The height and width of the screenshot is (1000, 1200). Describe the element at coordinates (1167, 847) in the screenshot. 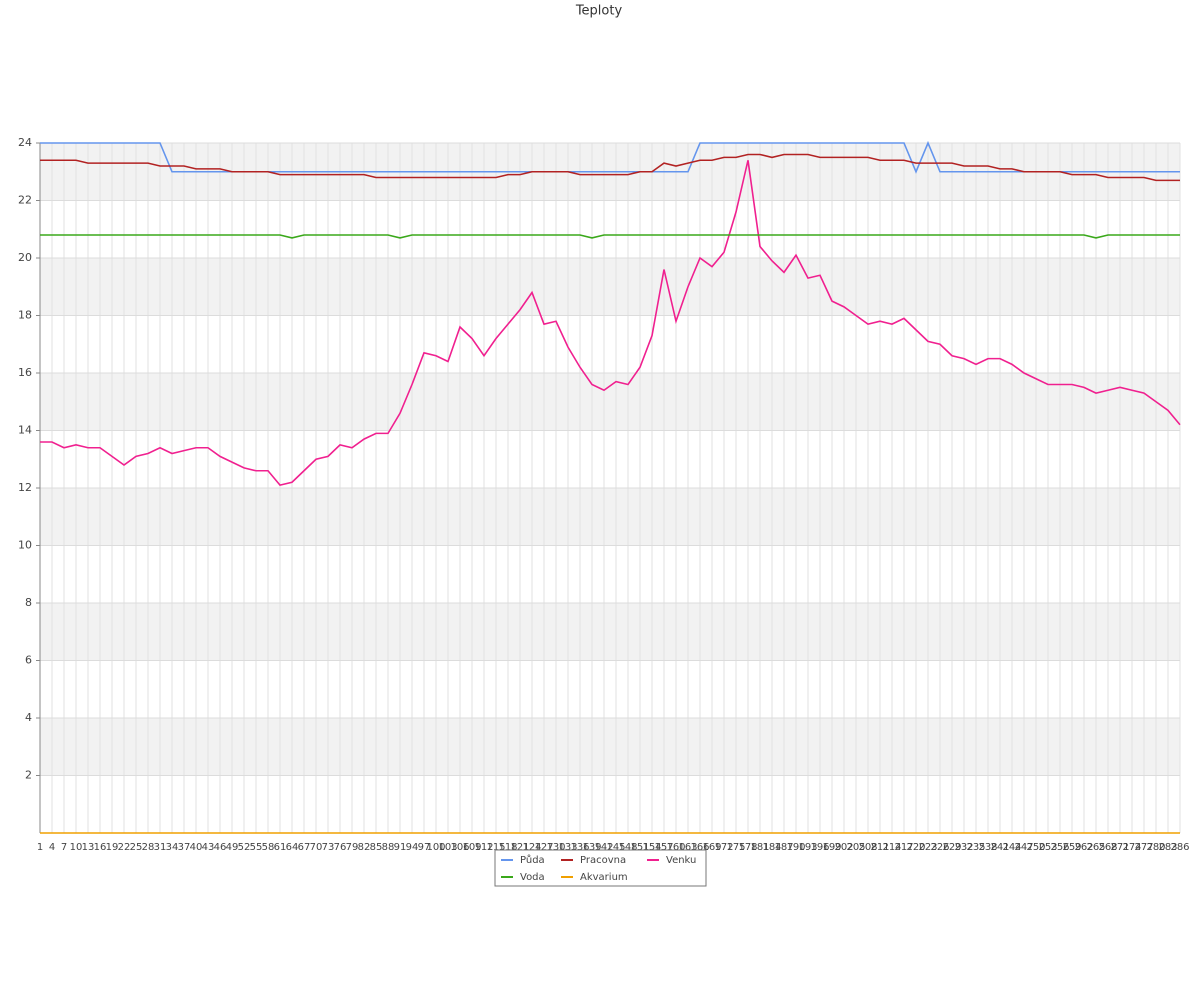

I see `x-tick-label: 283` at that location.